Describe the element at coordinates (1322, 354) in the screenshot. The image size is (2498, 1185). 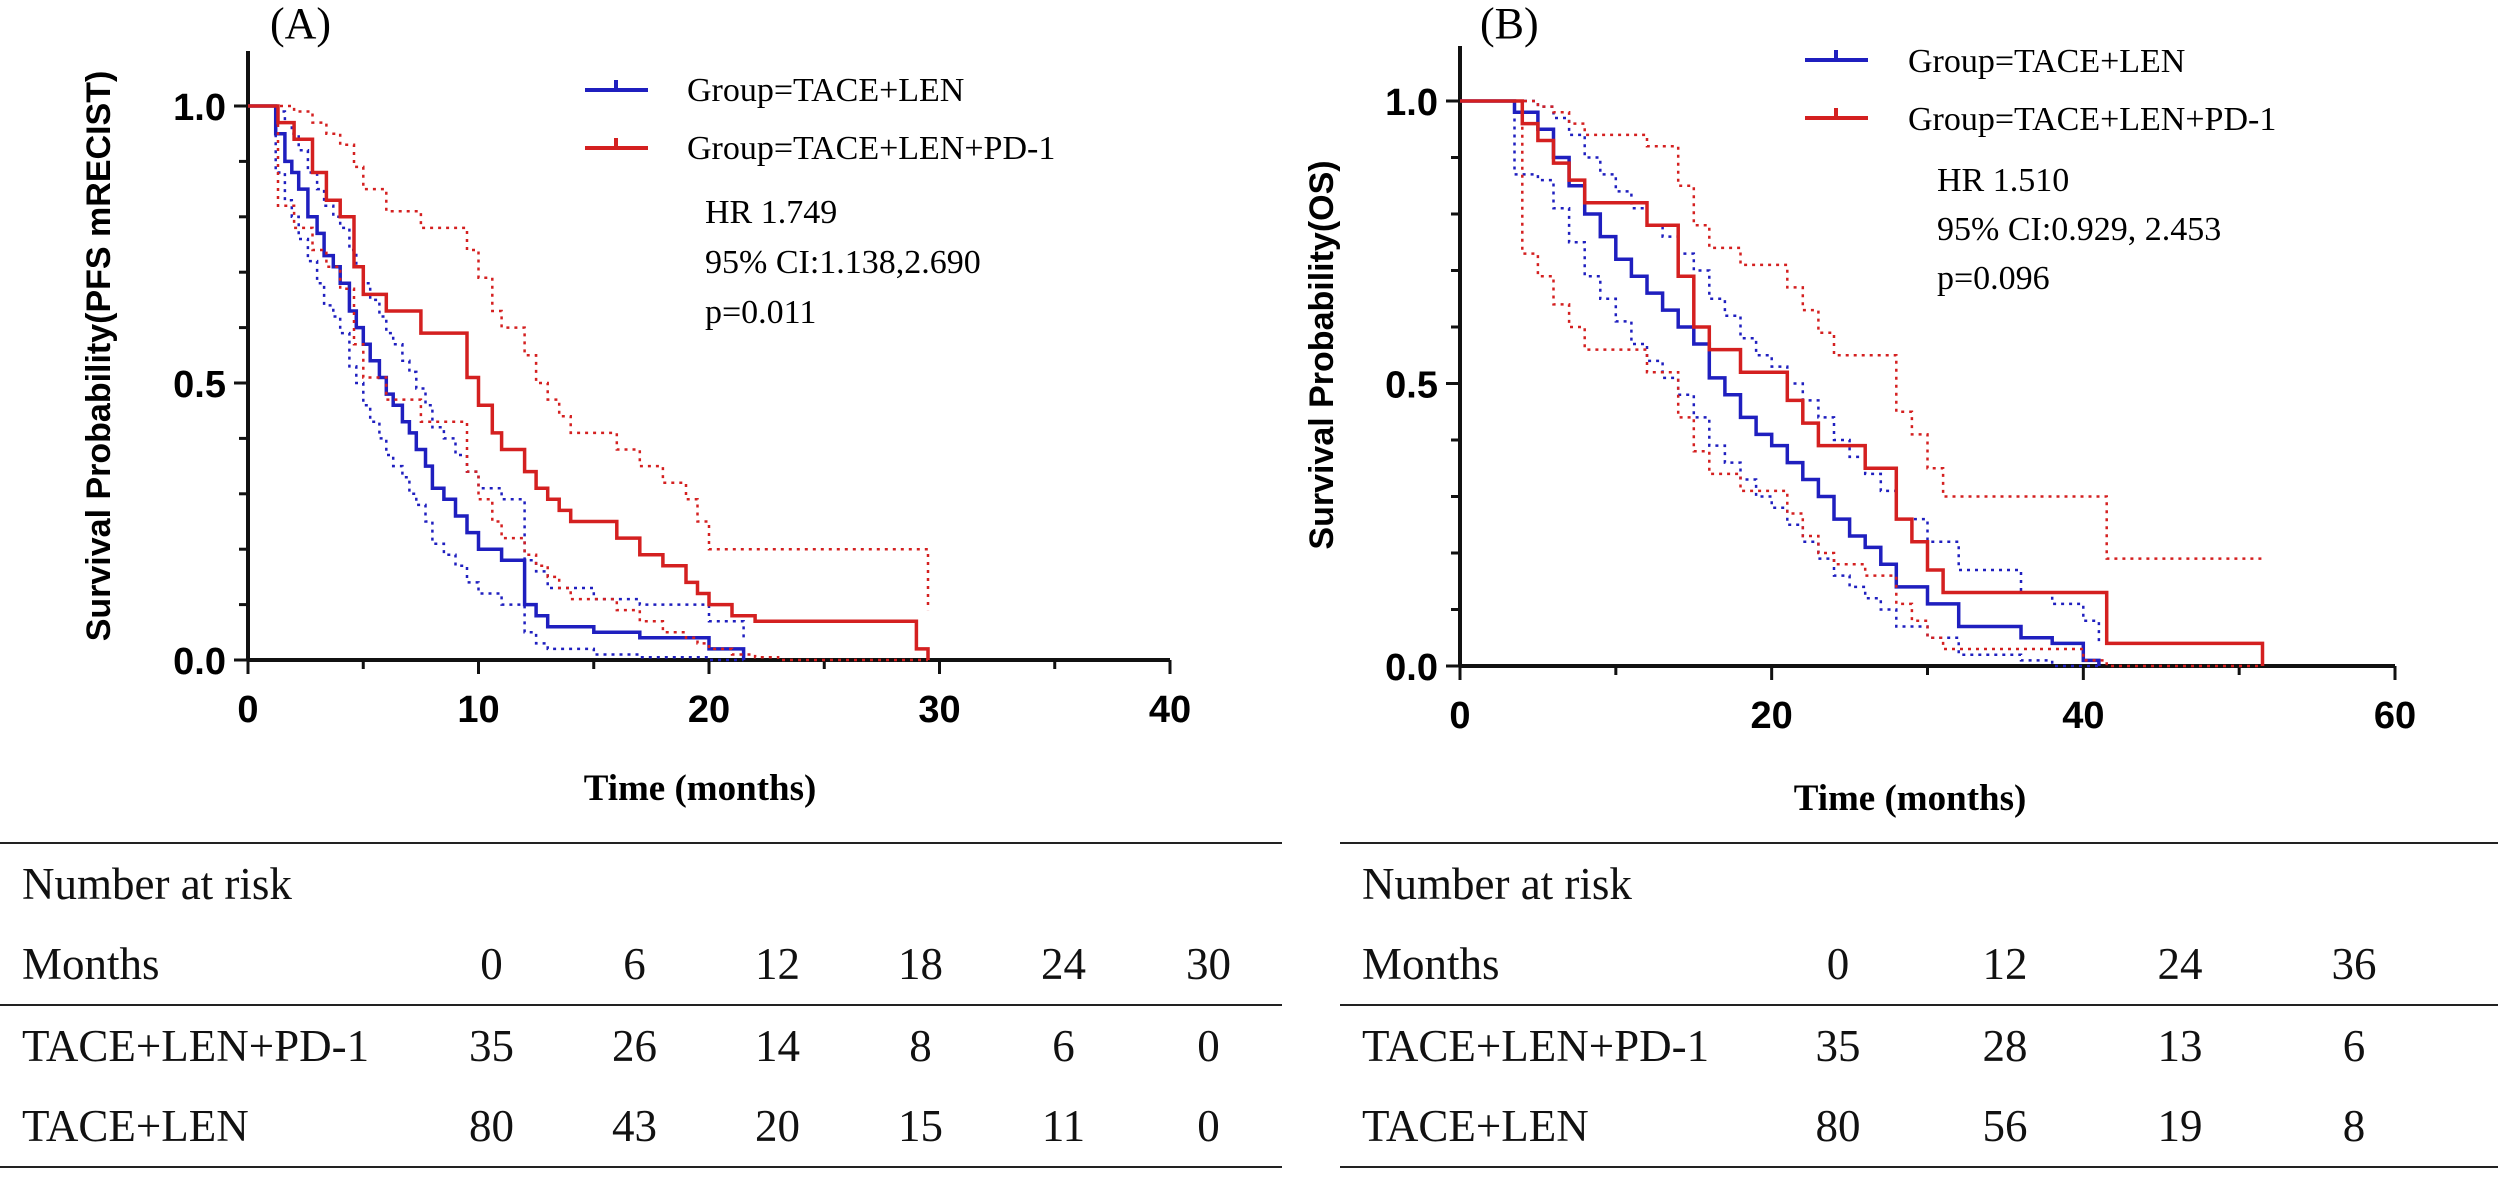
I see `panel-b-y-axis-label: Survival Probability(OS)` at that location.